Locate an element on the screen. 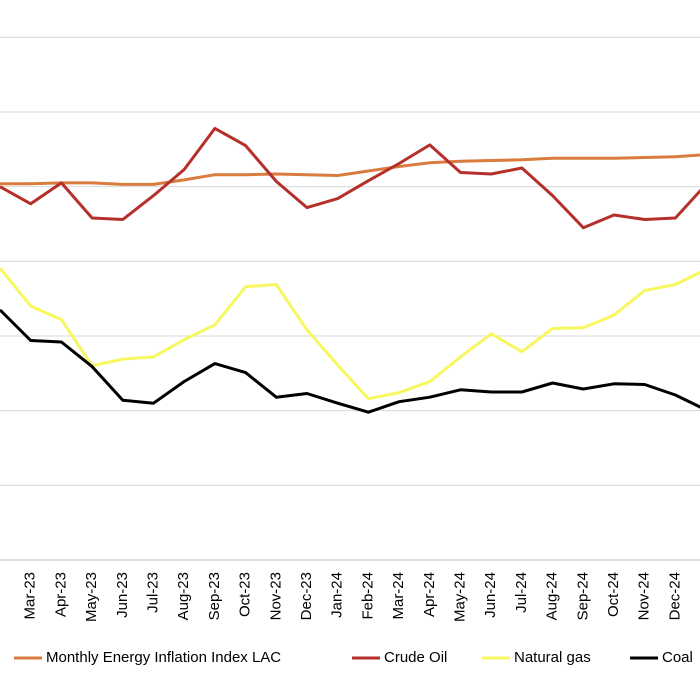  legend-label: Crude Oil is located at coordinates (415, 657).